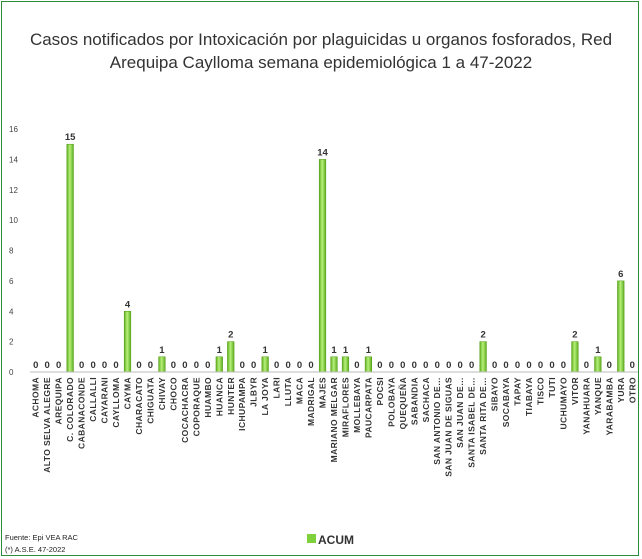 The image size is (642, 559). Describe the element at coordinates (632, 390) in the screenshot. I see `category-label: OTRO` at that location.